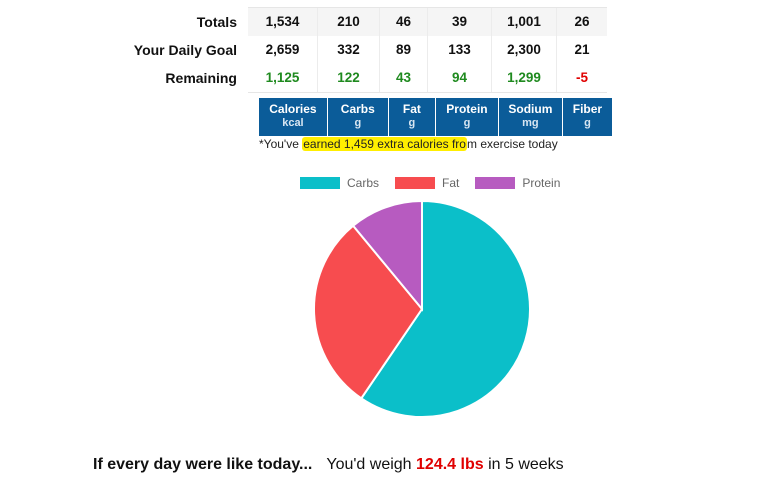 This screenshot has width=775, height=483. Describe the element at coordinates (582, 49) in the screenshot. I see `goal-fiber: 21` at that location.